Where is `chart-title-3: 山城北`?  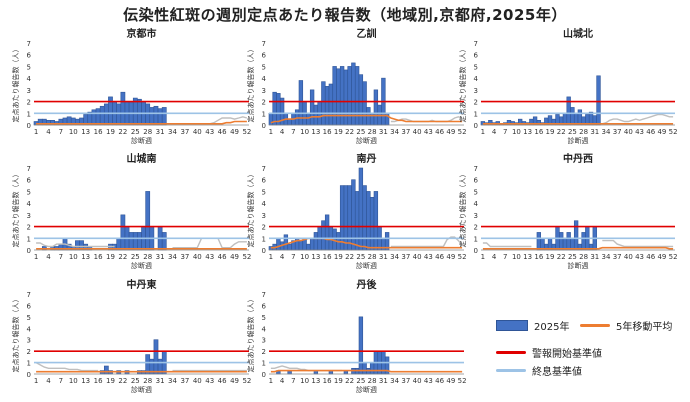
chart-title-3: 山城北 is located at coordinates (578, 33).